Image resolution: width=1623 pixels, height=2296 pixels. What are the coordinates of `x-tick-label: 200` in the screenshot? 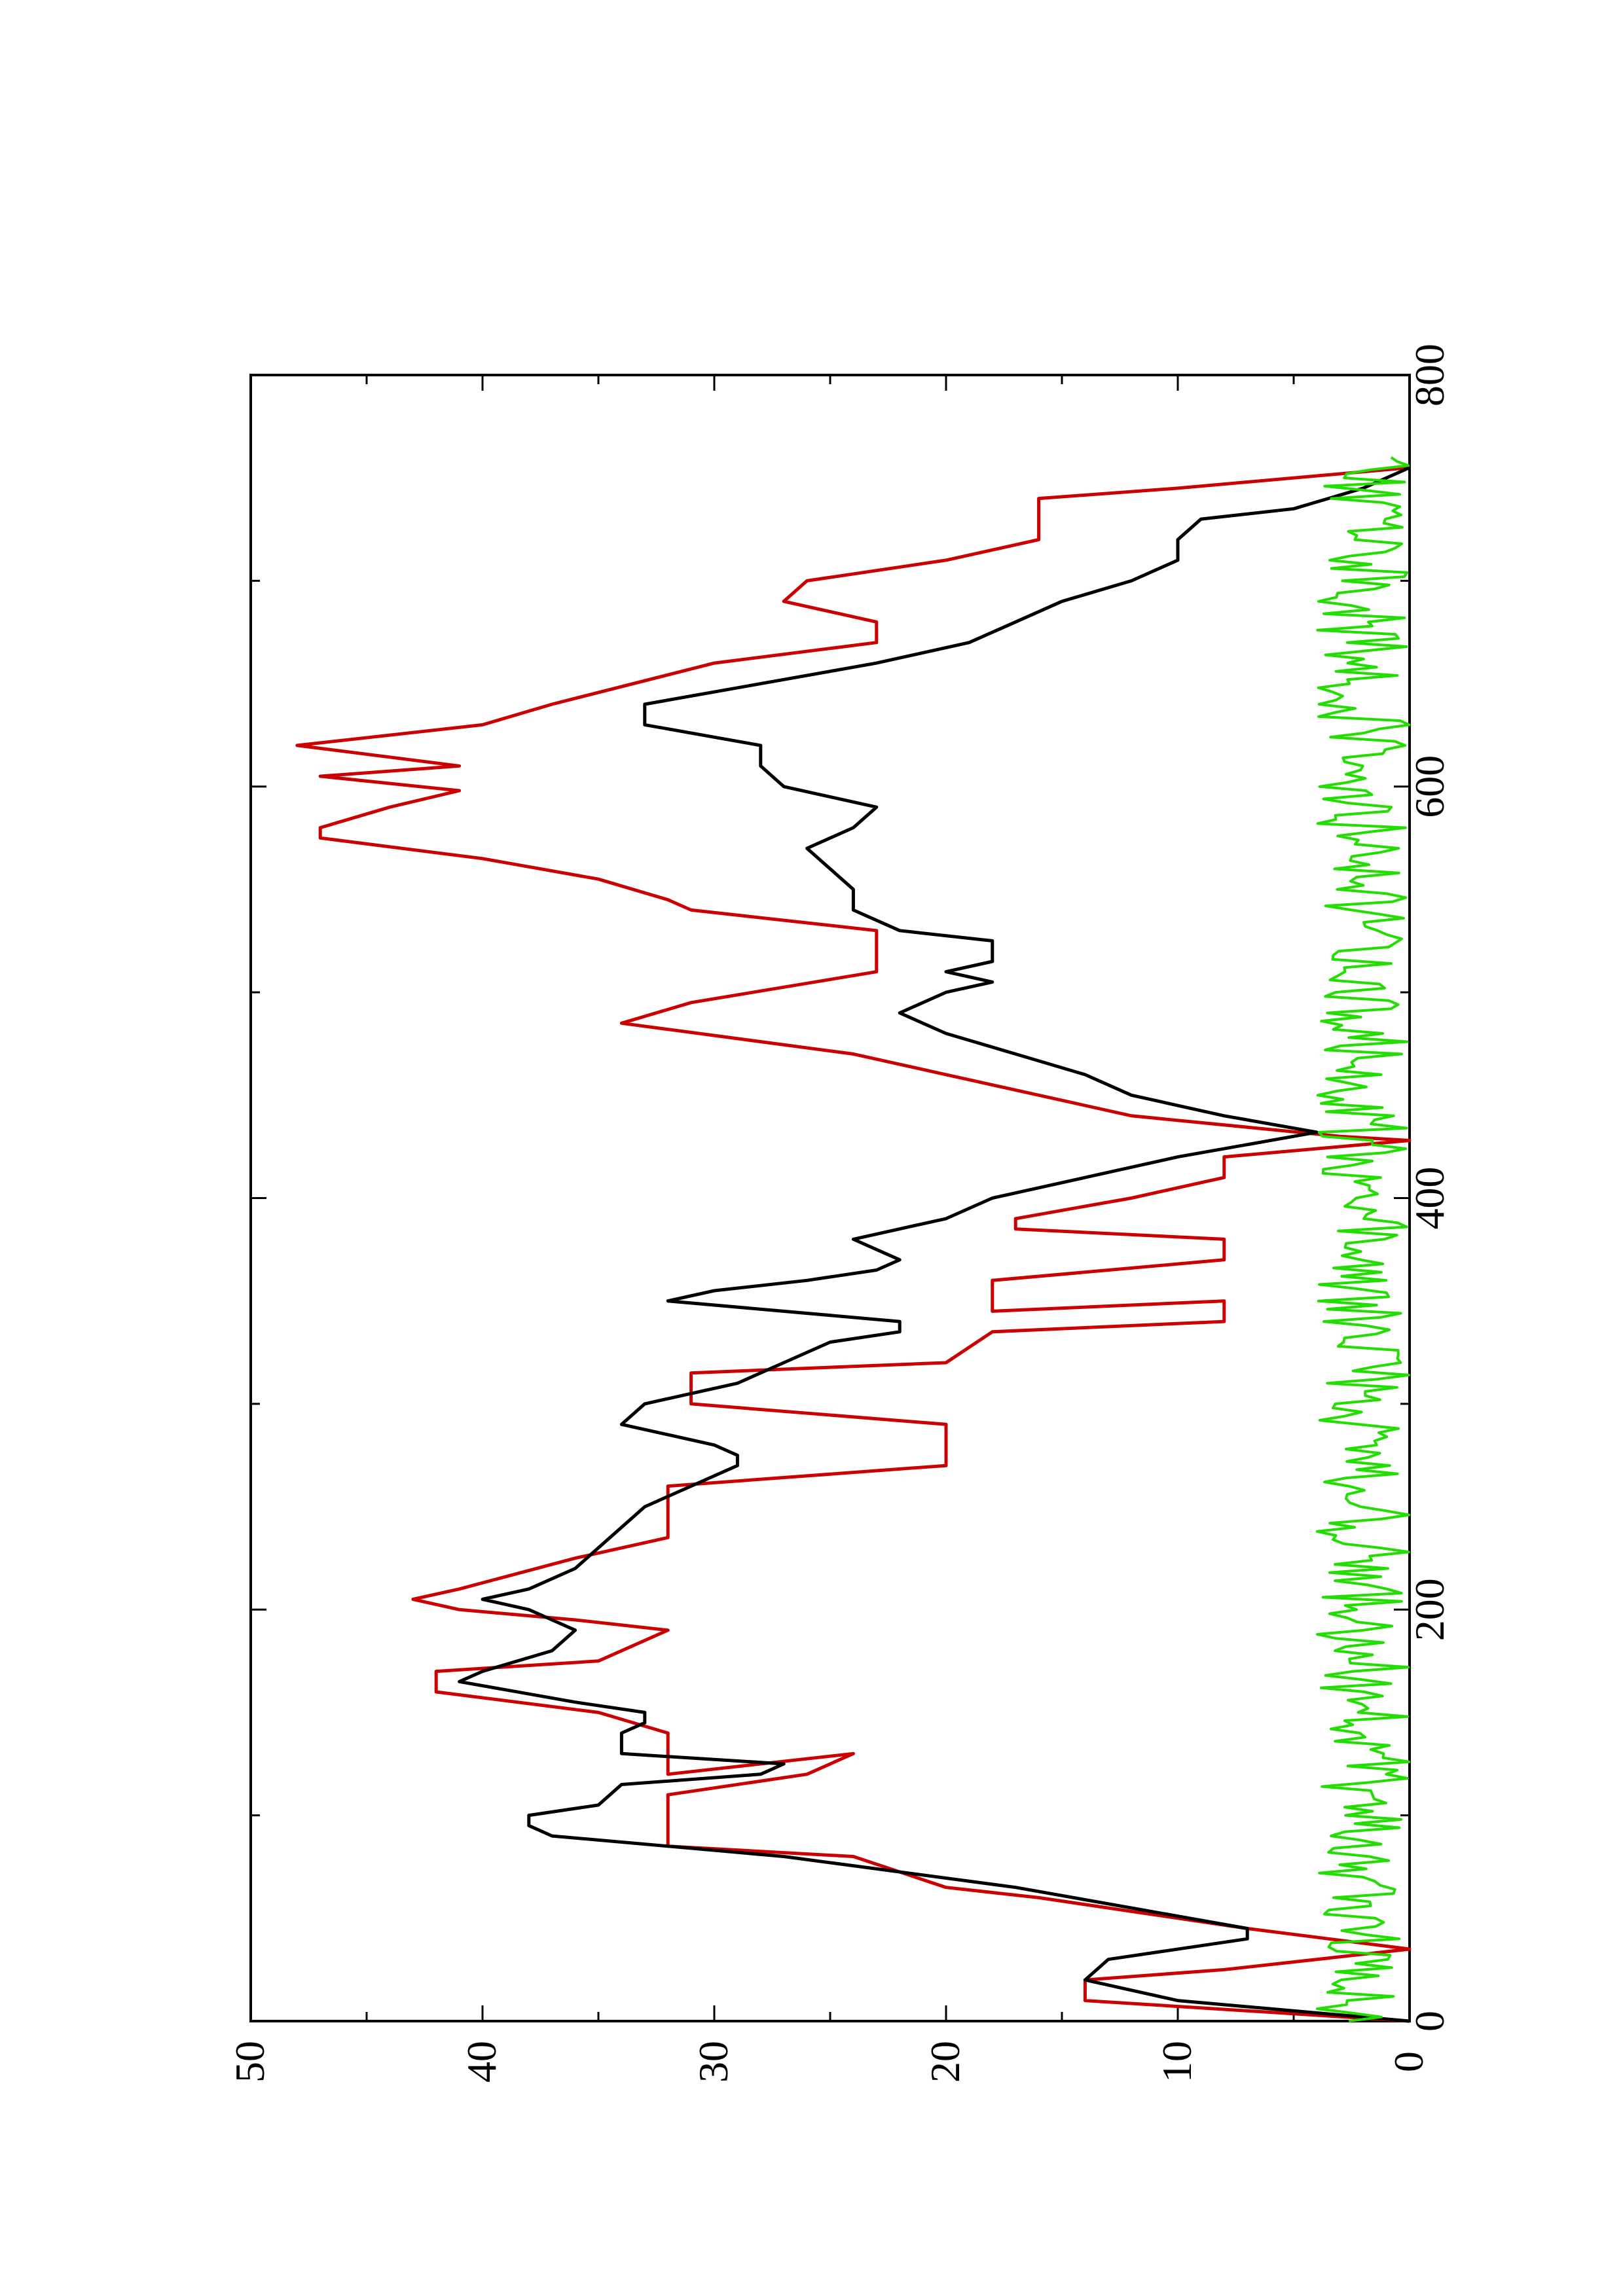 It's located at (1429, 1609).